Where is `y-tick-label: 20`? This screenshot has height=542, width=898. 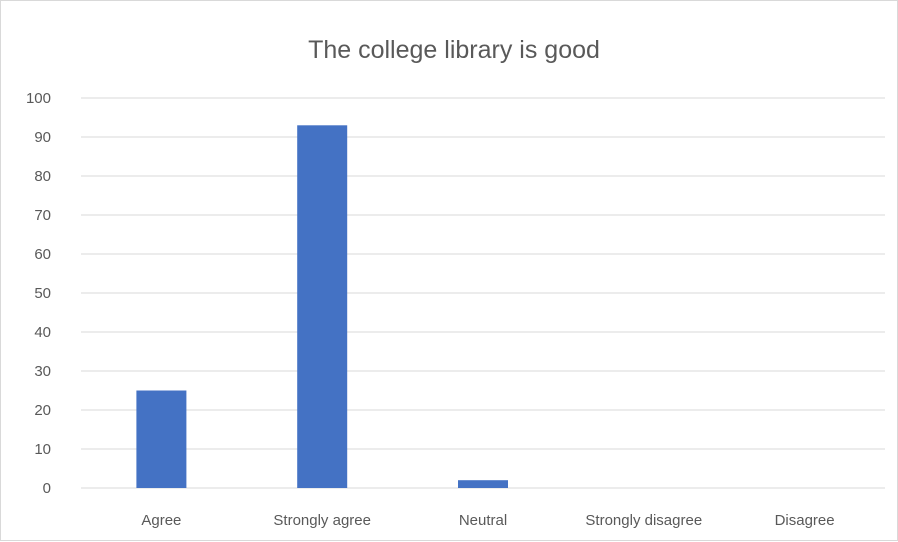
y-tick-label: 20 is located at coordinates (42, 410).